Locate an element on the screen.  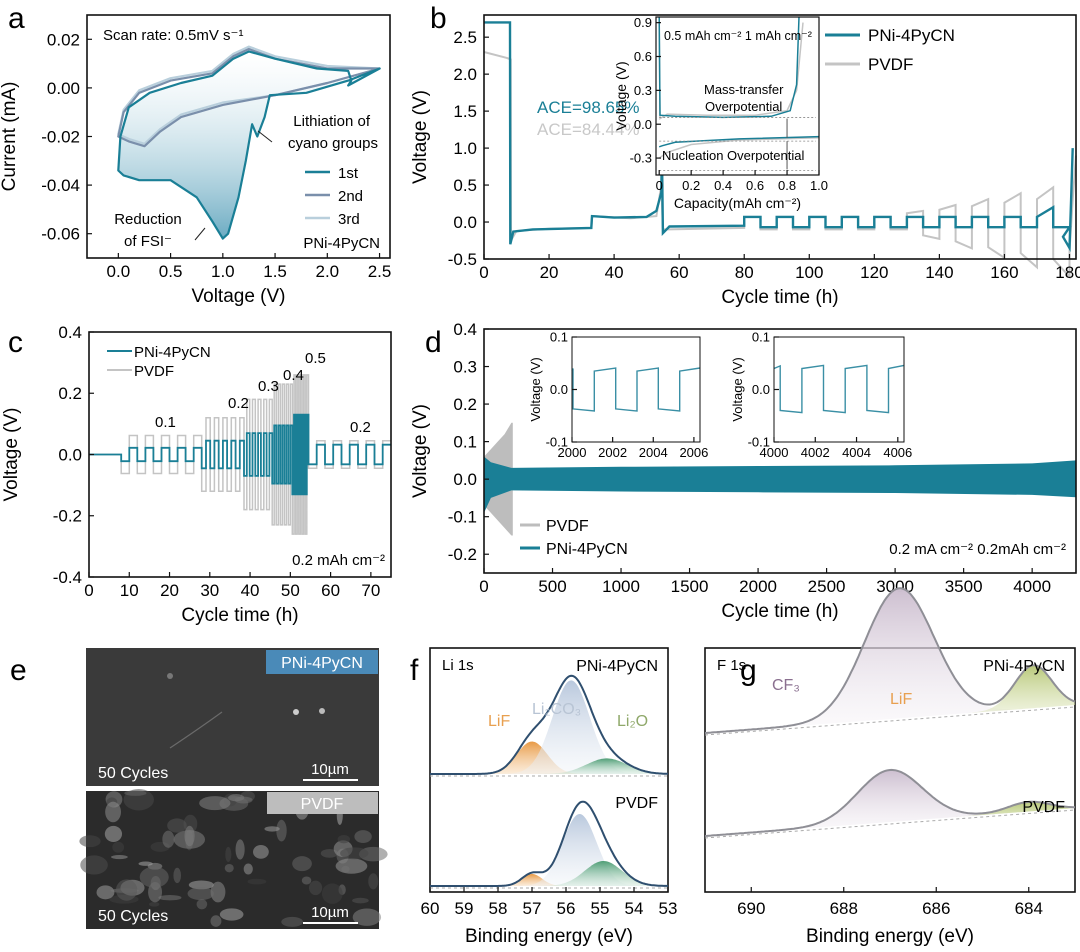
annotation-conditions: 0.2 mA cm⁻² 0.2mAh cm⁻² is located at coordinates (977, 549).